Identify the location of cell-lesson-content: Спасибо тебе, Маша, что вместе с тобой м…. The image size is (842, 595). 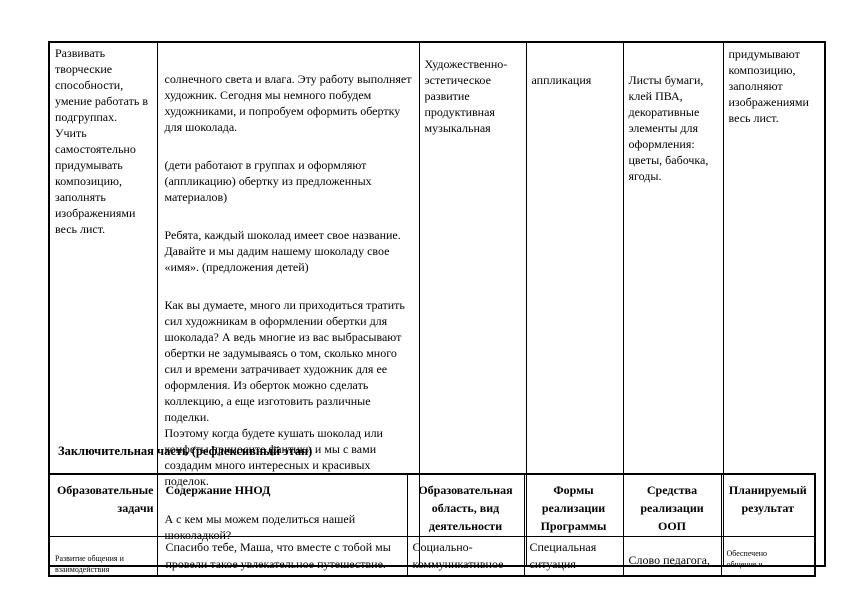
(282, 555).